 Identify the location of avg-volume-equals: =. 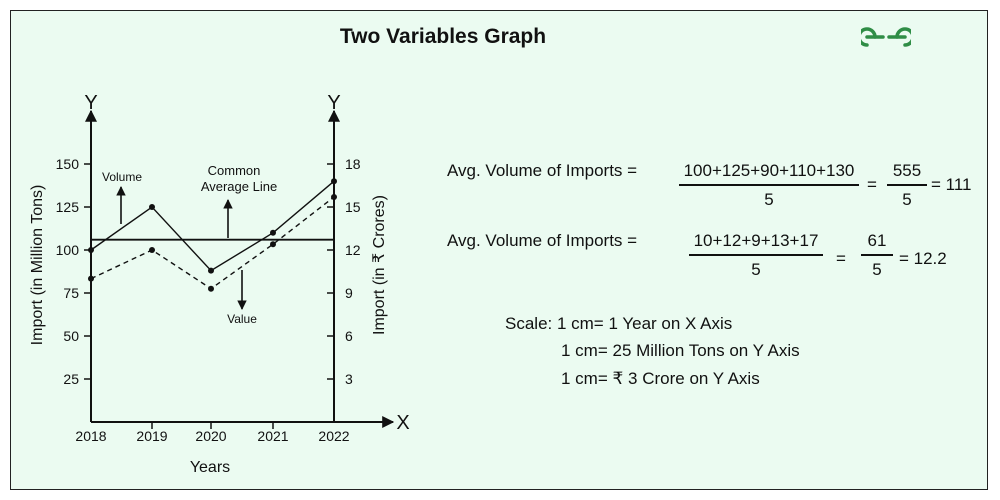
(872, 184).